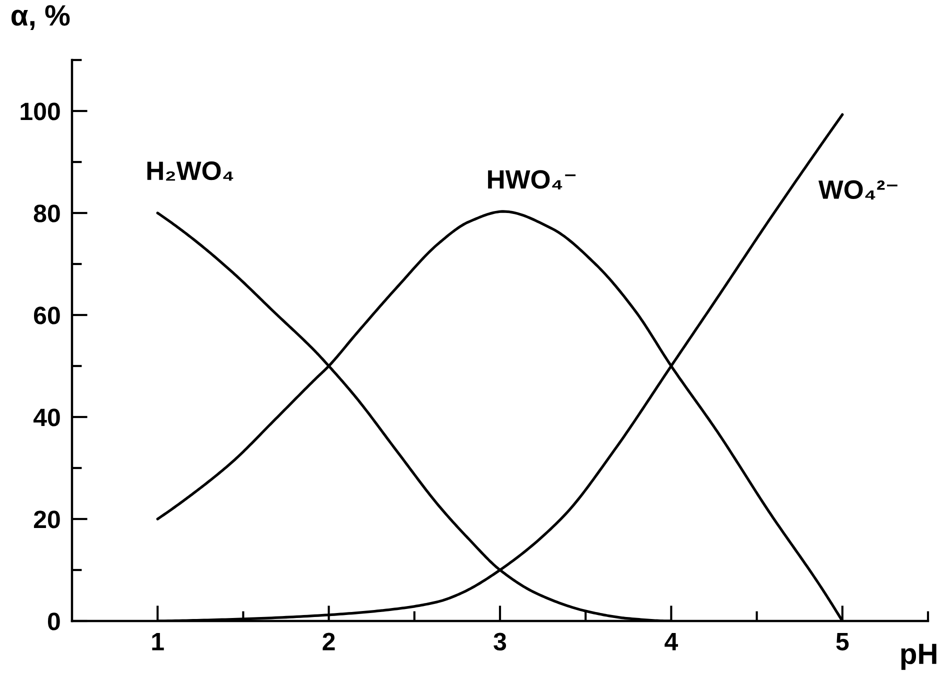 This screenshot has height=679, width=944. What do you see at coordinates (47, 315) in the screenshot?
I see `y-tick-label: 60` at bounding box center [47, 315].